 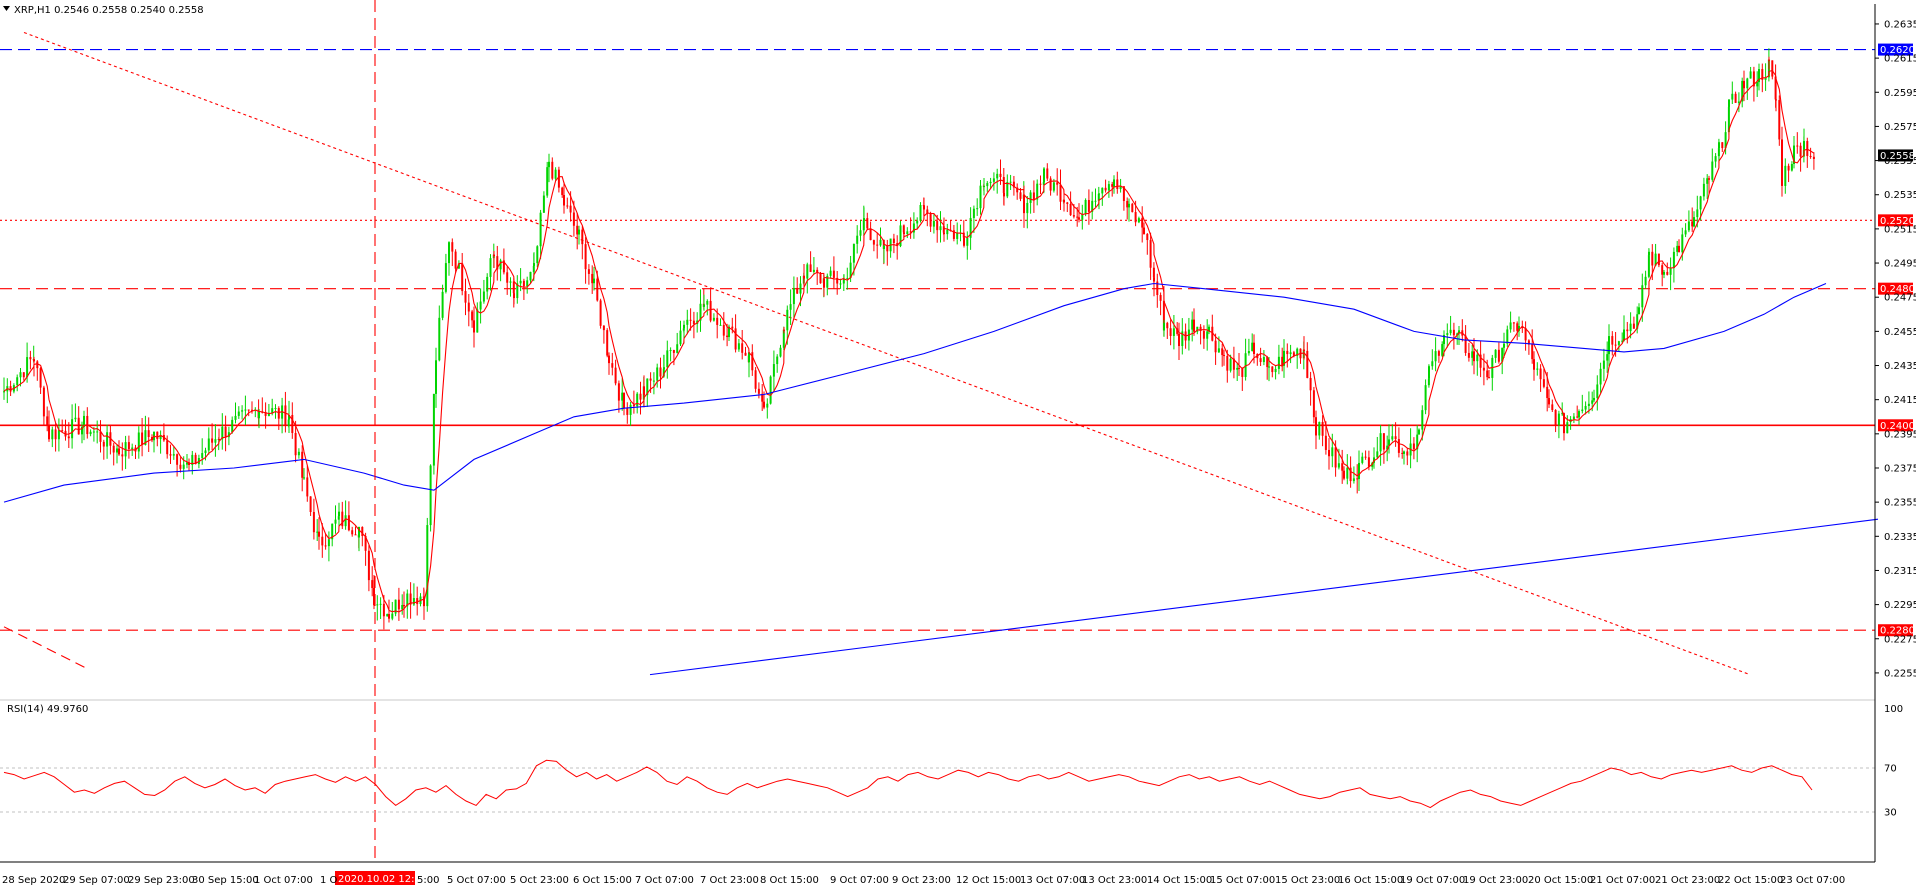 What do you see at coordinates (1900, 332) in the screenshot?
I see `price-tick-label: 0.2455` at bounding box center [1900, 332].